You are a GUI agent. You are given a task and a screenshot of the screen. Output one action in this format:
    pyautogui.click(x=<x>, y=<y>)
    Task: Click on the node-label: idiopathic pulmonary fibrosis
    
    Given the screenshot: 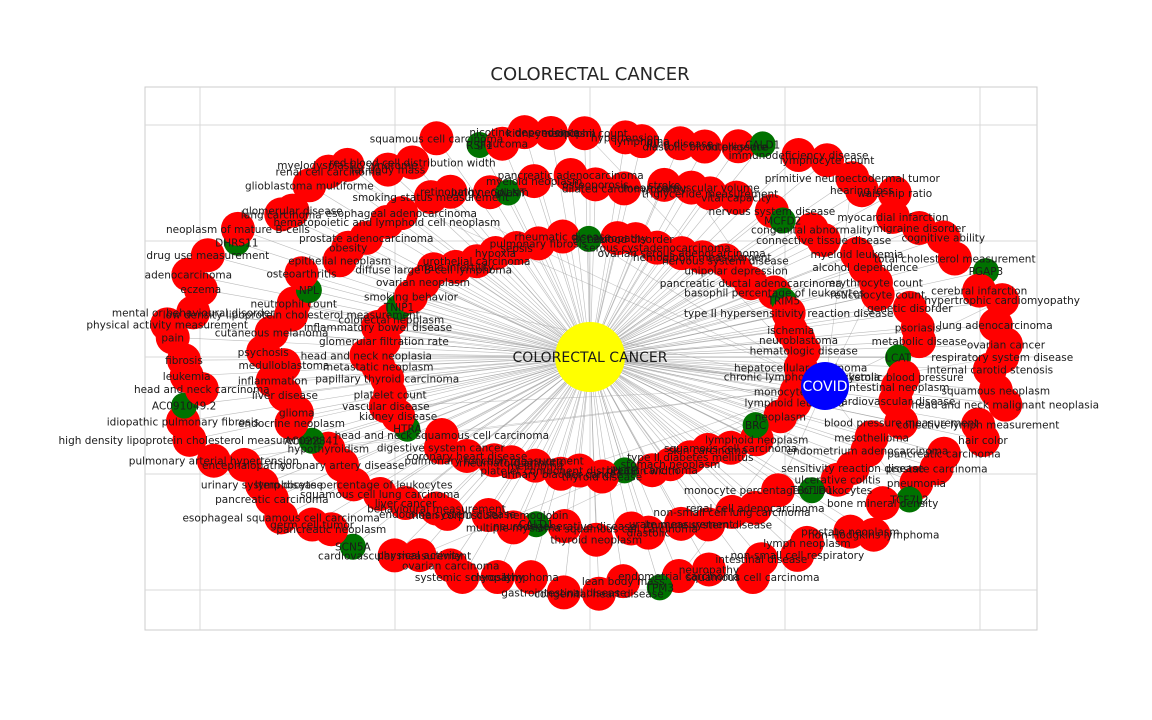 What is the action you would take?
    pyautogui.click(x=183, y=423)
    